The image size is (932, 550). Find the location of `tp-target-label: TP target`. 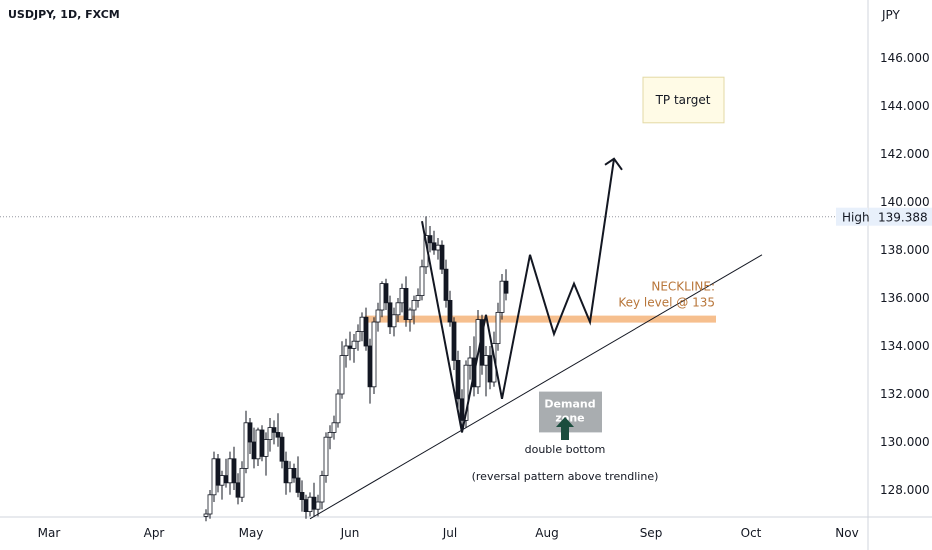

tp-target-label: TP target is located at coordinates (683, 100).